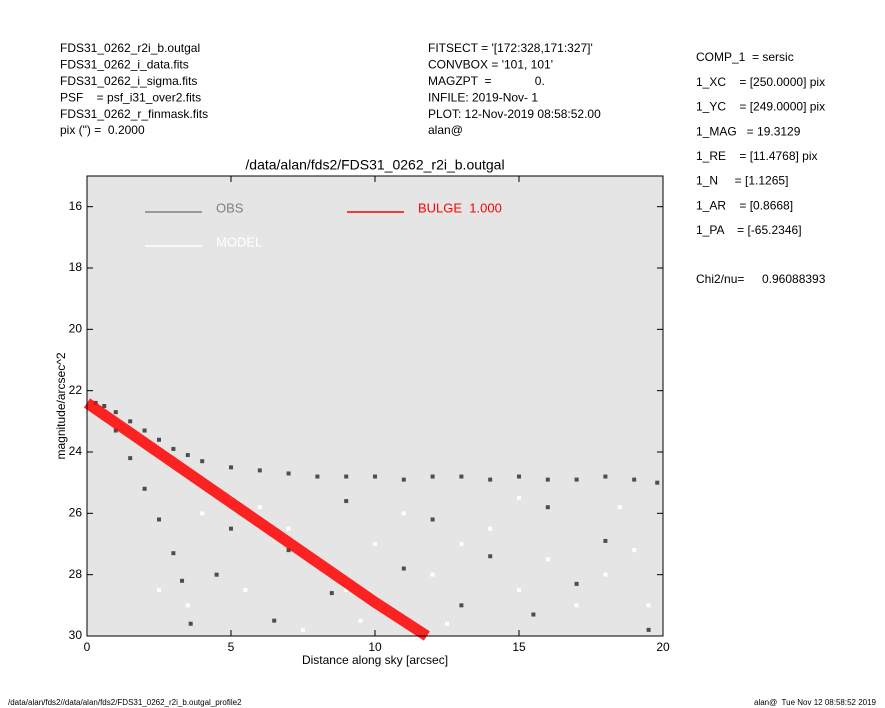 This screenshot has width=885, height=708. What do you see at coordinates (239, 241) in the screenshot?
I see `legend-label: MODEL` at bounding box center [239, 241].